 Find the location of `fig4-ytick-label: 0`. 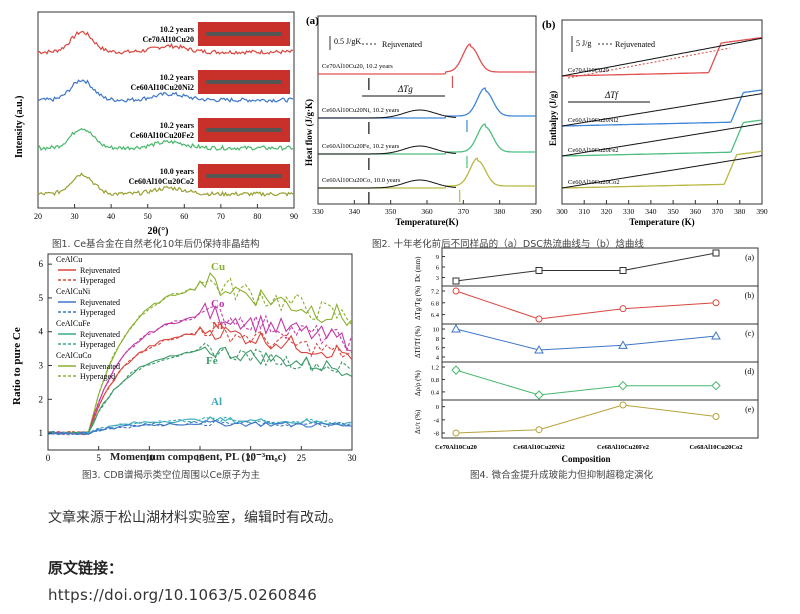

fig4-ytick-label: 0 is located at coordinates (437, 407).